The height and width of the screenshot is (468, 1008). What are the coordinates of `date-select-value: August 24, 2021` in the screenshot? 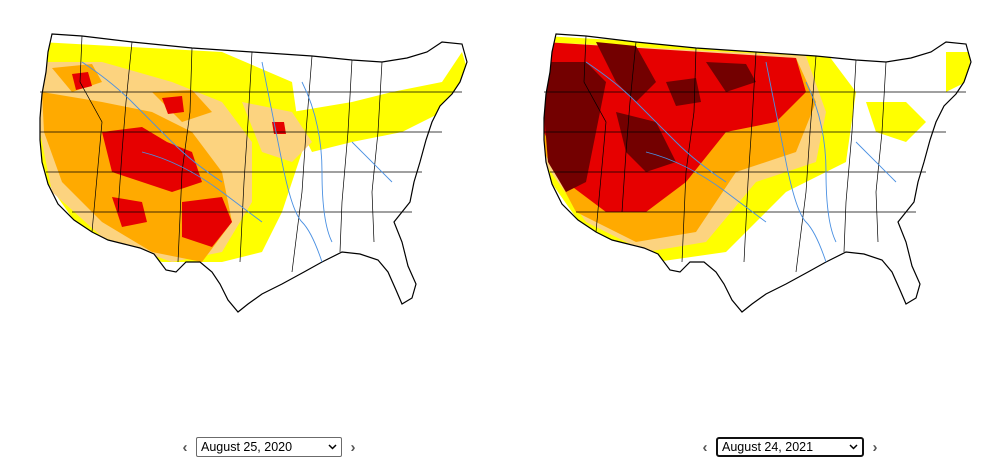 It's located at (768, 447).